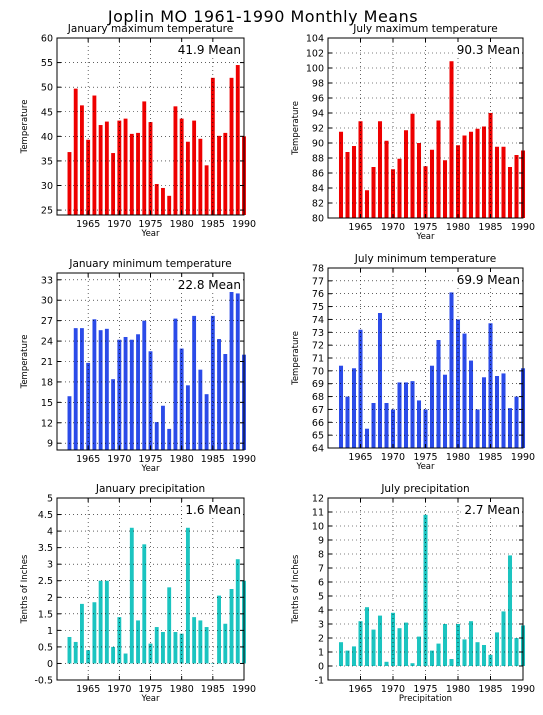 This screenshot has height=715, width=543. What do you see at coordinates (45, 515) in the screenshot?
I see `y-tick-label: 4.5` at bounding box center [45, 515].